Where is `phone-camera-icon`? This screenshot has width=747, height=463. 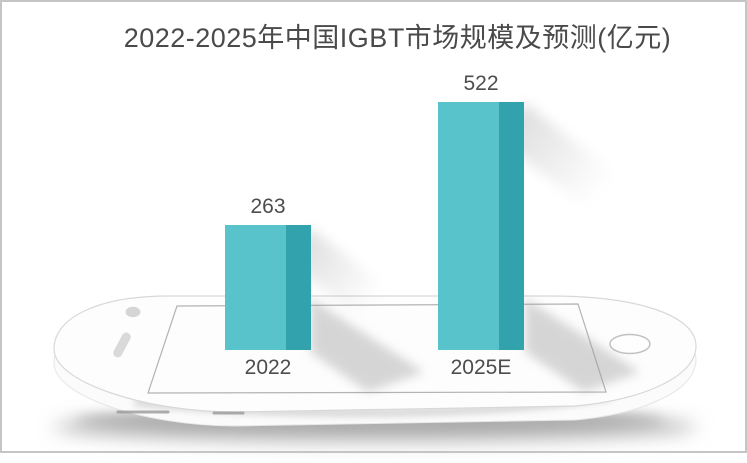 phone-camera-icon is located at coordinates (133, 312).